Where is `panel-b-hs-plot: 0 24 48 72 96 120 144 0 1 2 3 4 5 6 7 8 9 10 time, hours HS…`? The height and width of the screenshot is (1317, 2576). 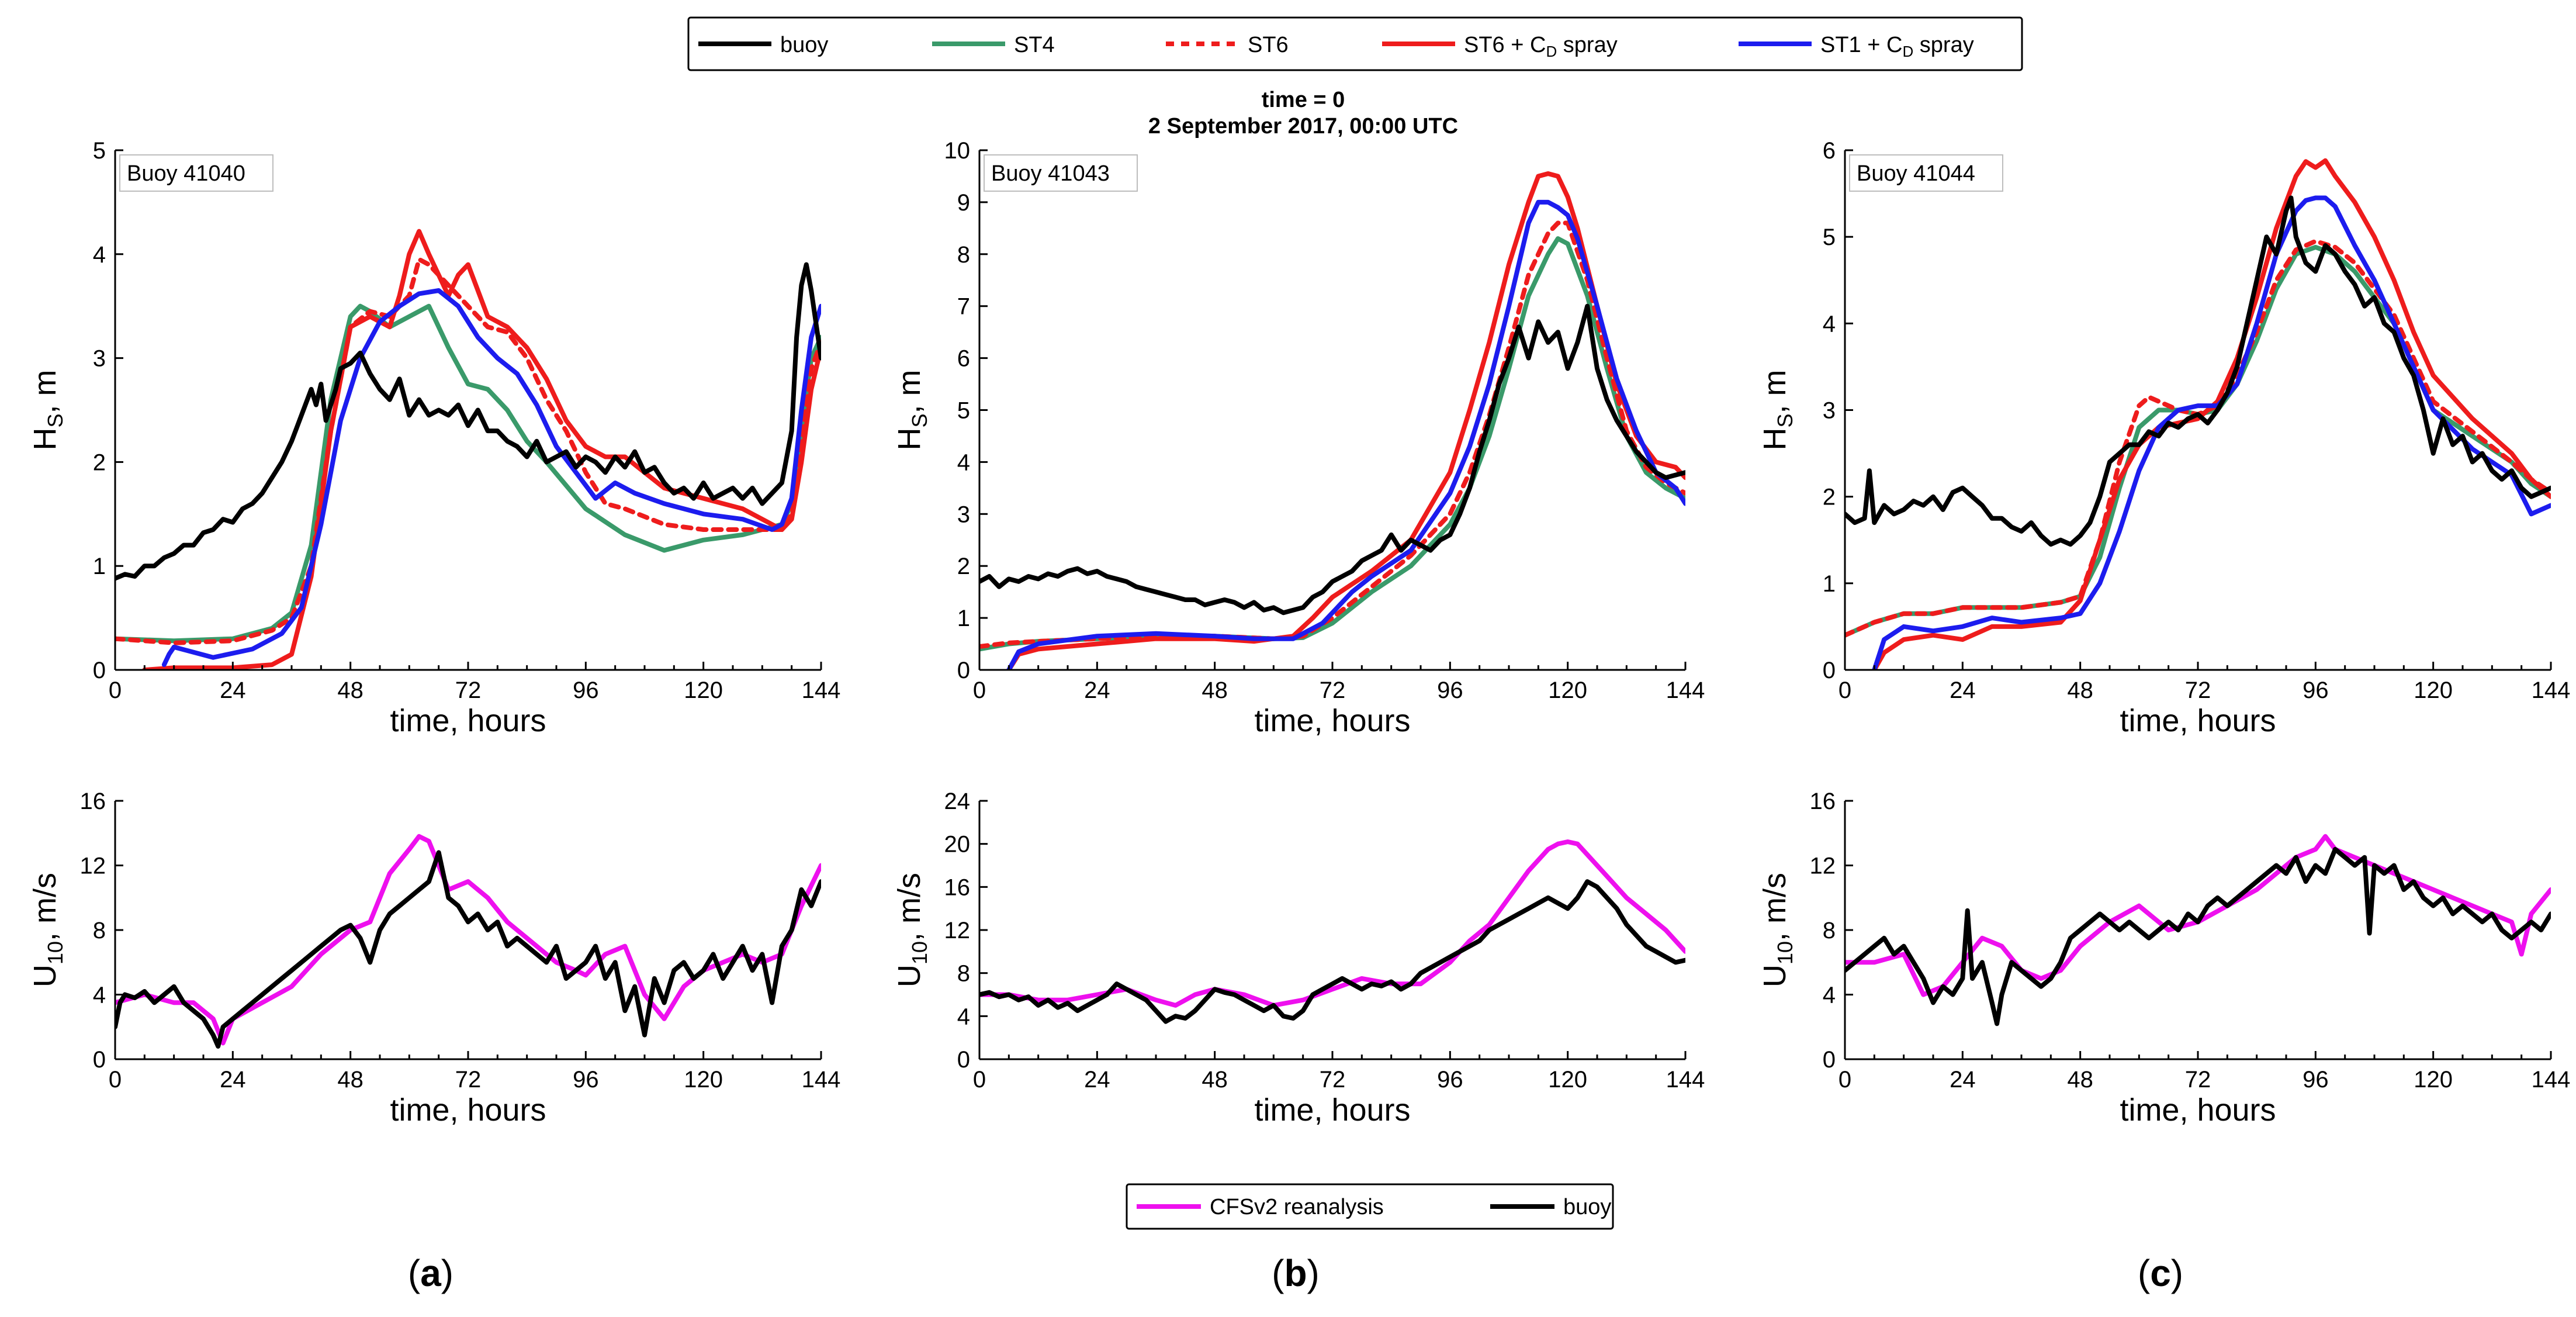
panel-b-hs-plot: 0 24 48 72 96 120 144 0 1 2 3 4 5 6 7 8 9 10 time, hours HS… is located at coordinates (1299, 438).